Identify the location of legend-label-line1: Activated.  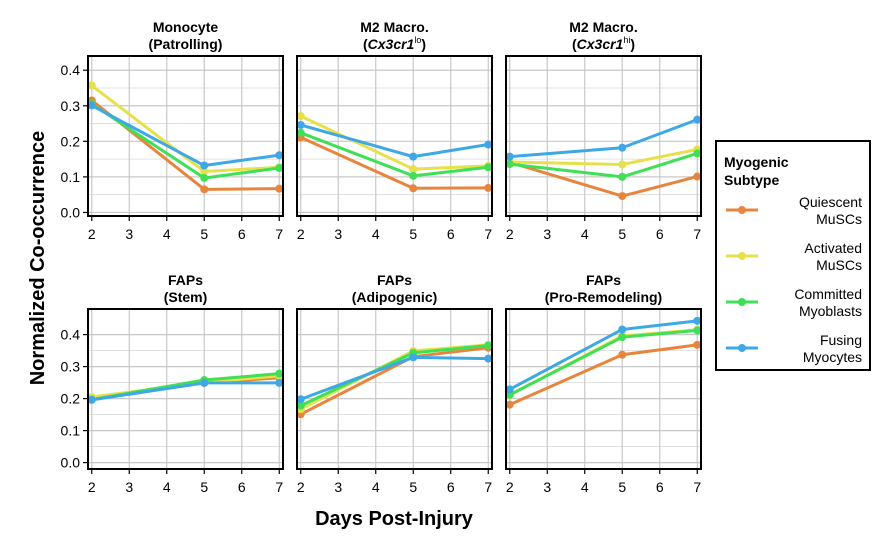
(833, 248).